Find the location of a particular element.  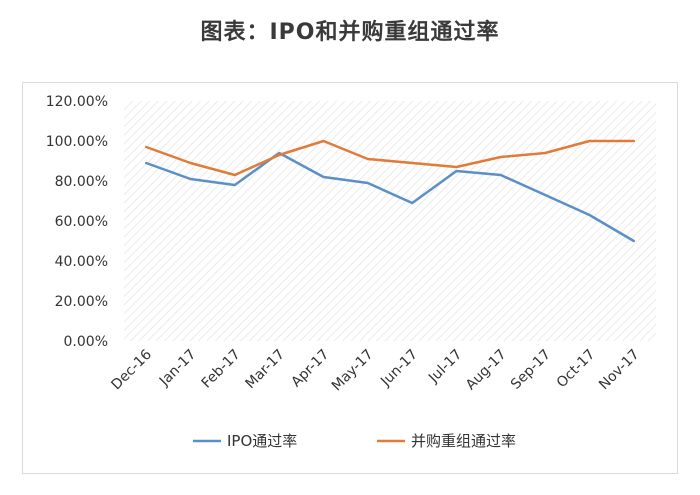

y-tick-label: 0.00% is located at coordinates (86, 342).